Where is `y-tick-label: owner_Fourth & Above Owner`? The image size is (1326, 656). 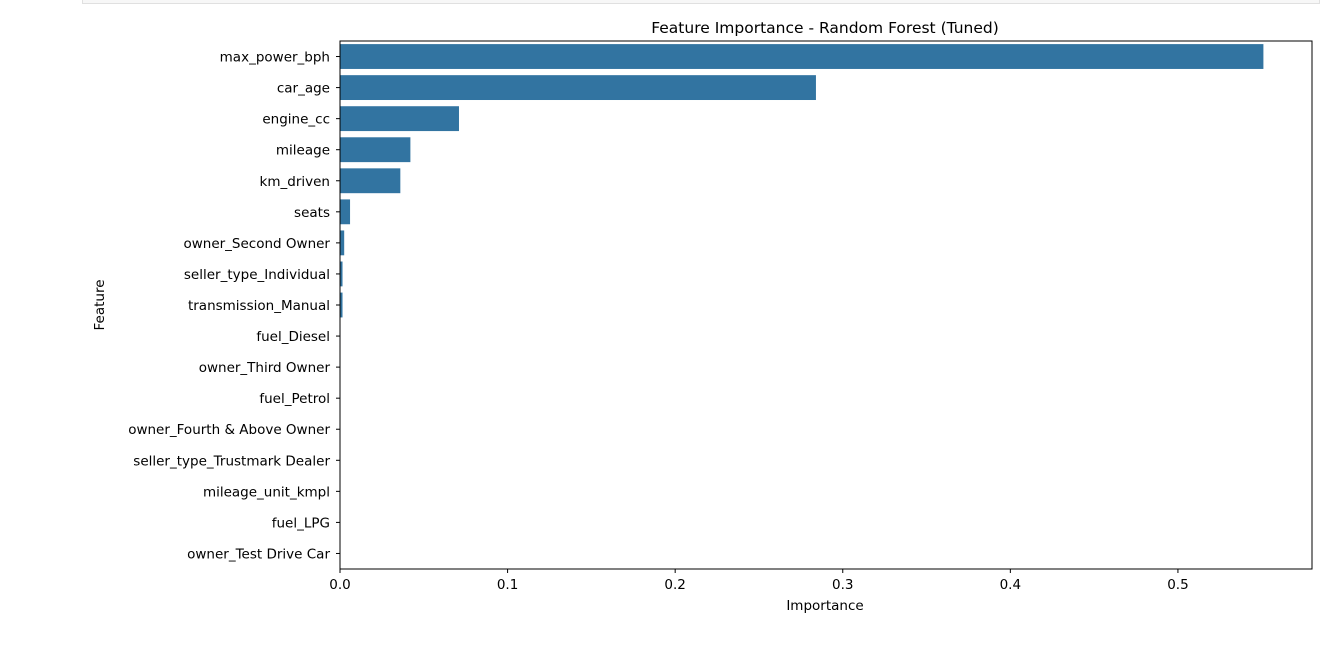 y-tick-label: owner_Fourth & Above Owner is located at coordinates (229, 430).